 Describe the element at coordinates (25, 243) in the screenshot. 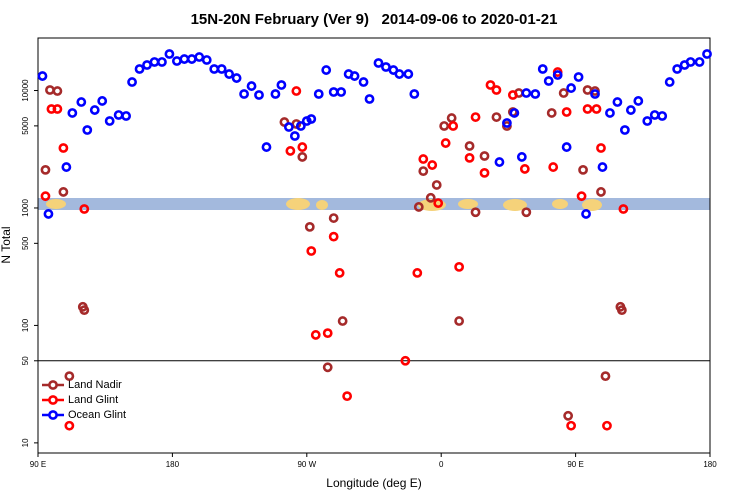

I see `y-tick-label: 500` at that location.